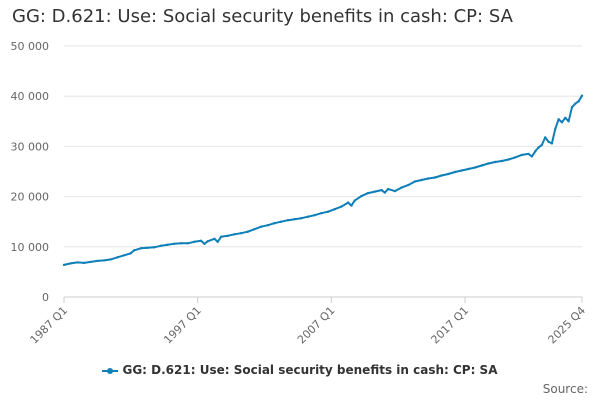  I want to click on x-tick-label: 1997 Q1, so click(182, 325).